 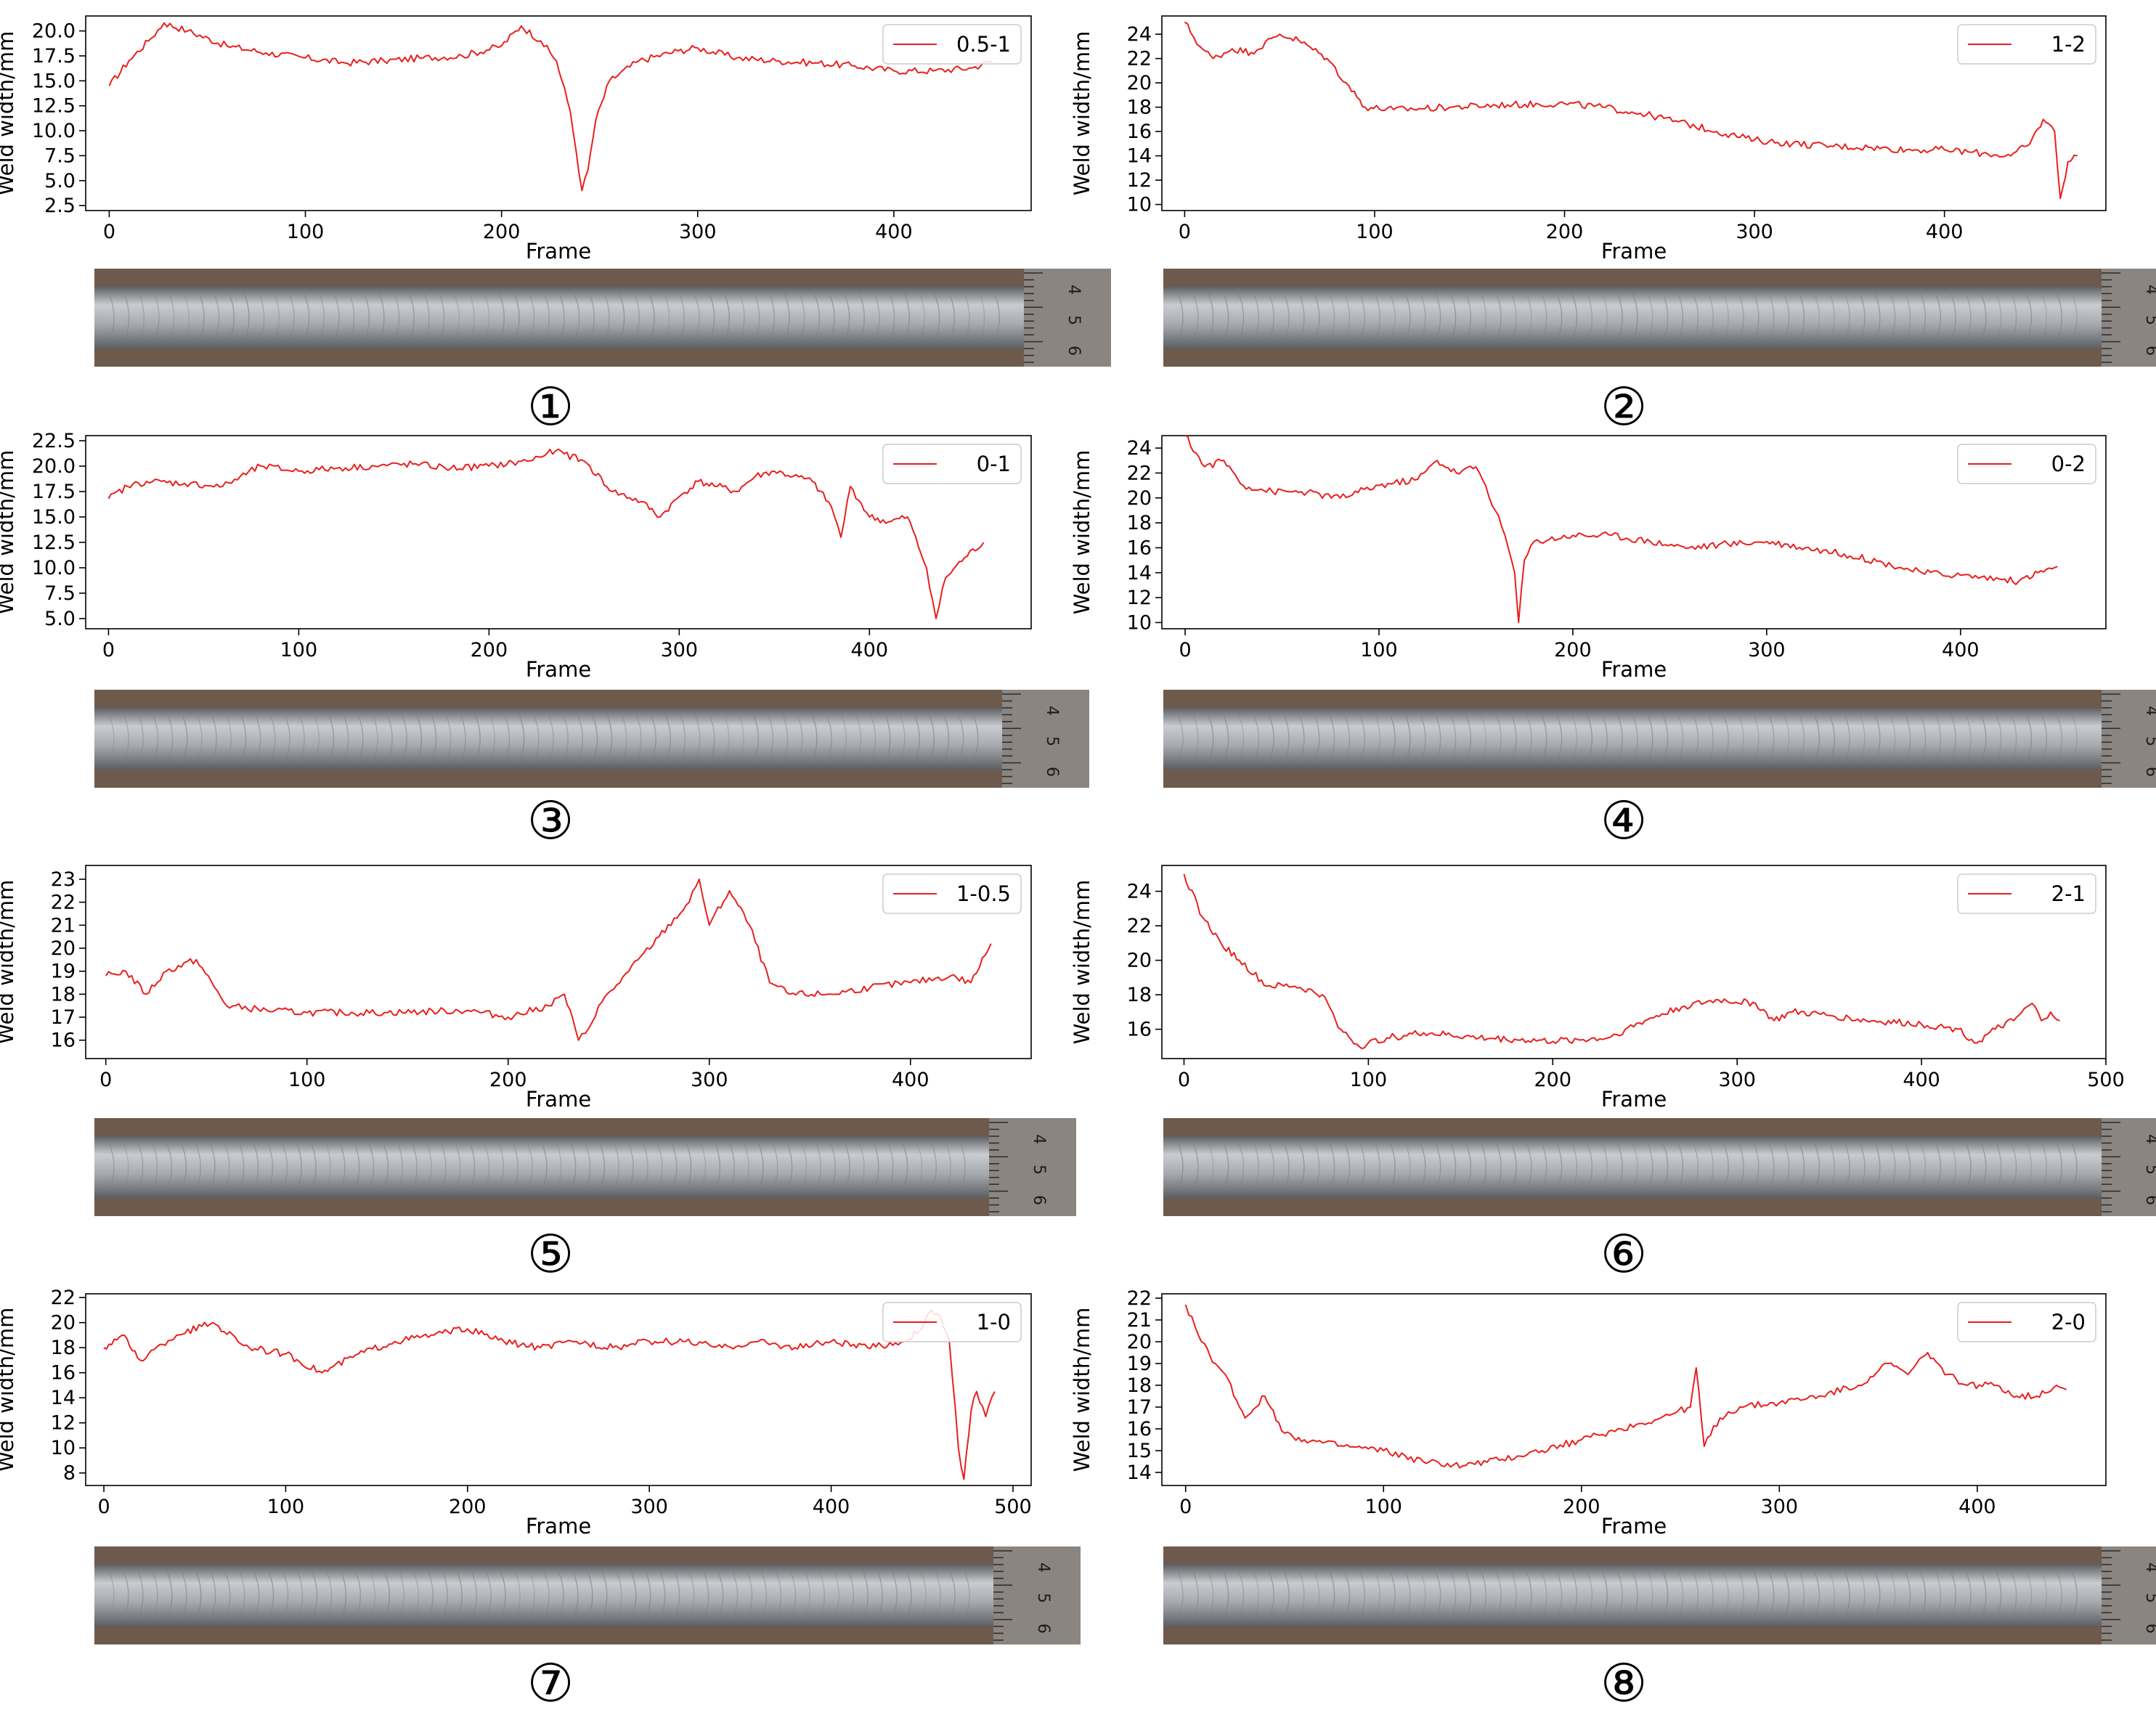 What do you see at coordinates (60, 156) in the screenshot?
I see `y-tick-label: 7.5` at bounding box center [60, 156].